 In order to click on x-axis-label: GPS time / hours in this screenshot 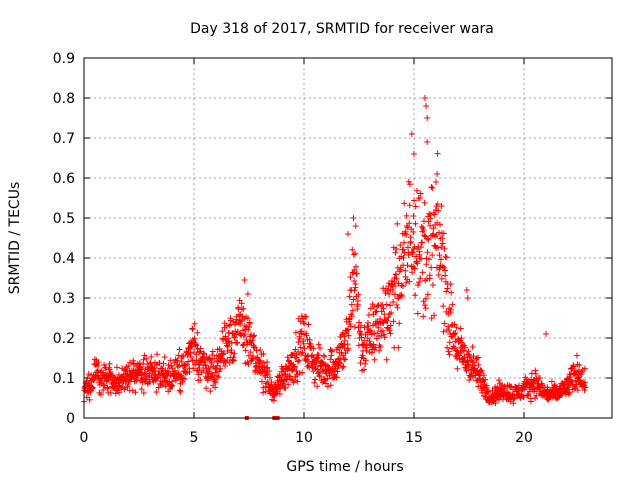, I will do `click(344, 467)`.